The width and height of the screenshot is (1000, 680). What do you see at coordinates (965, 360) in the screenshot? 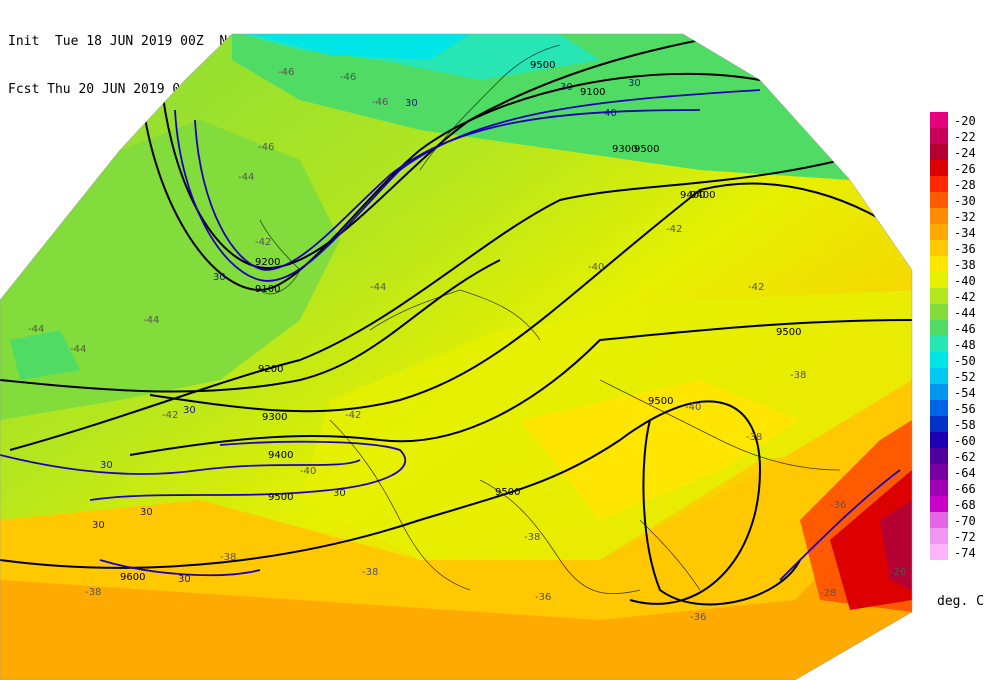
I see `colorbar-level: -50` at bounding box center [965, 360].